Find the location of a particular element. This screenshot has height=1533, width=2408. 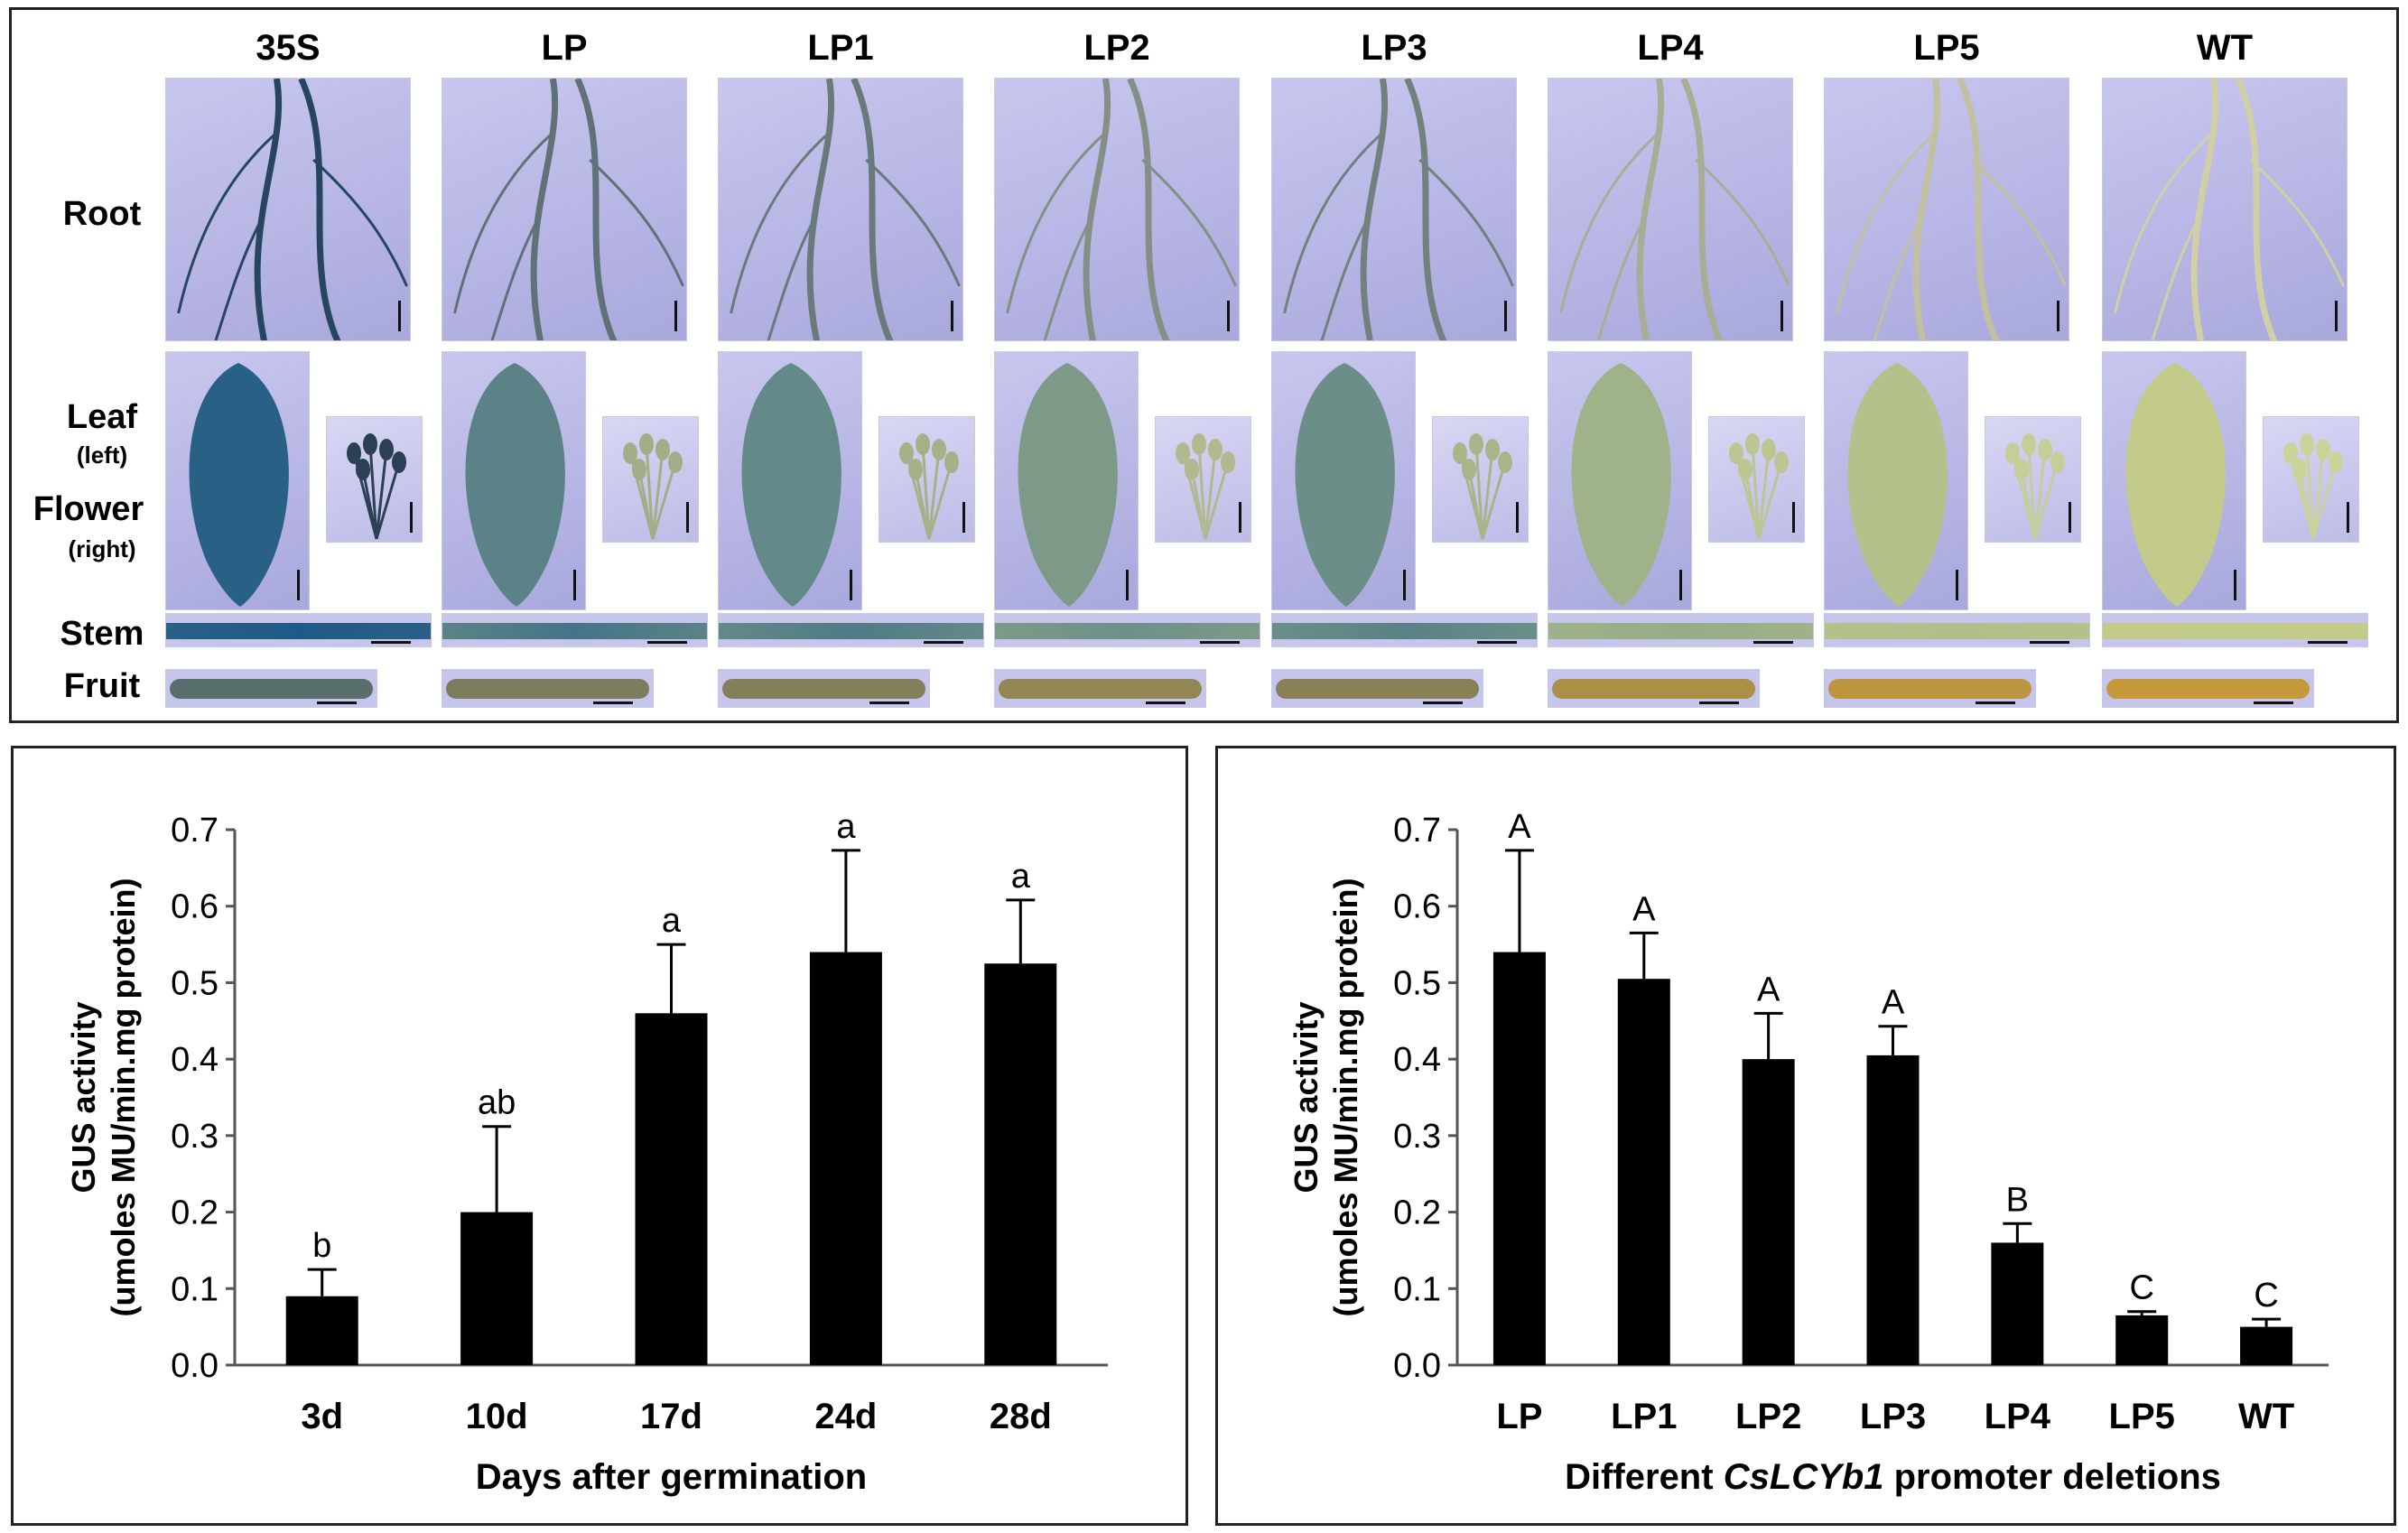

leaf-photo-lp1 is located at coordinates (790, 480).